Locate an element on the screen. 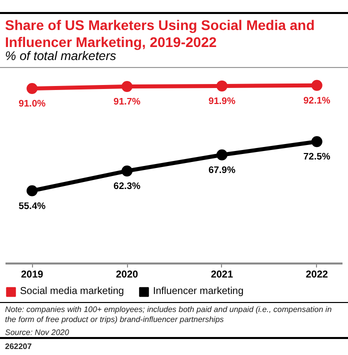  text: 262207 is located at coordinates (174, 346).